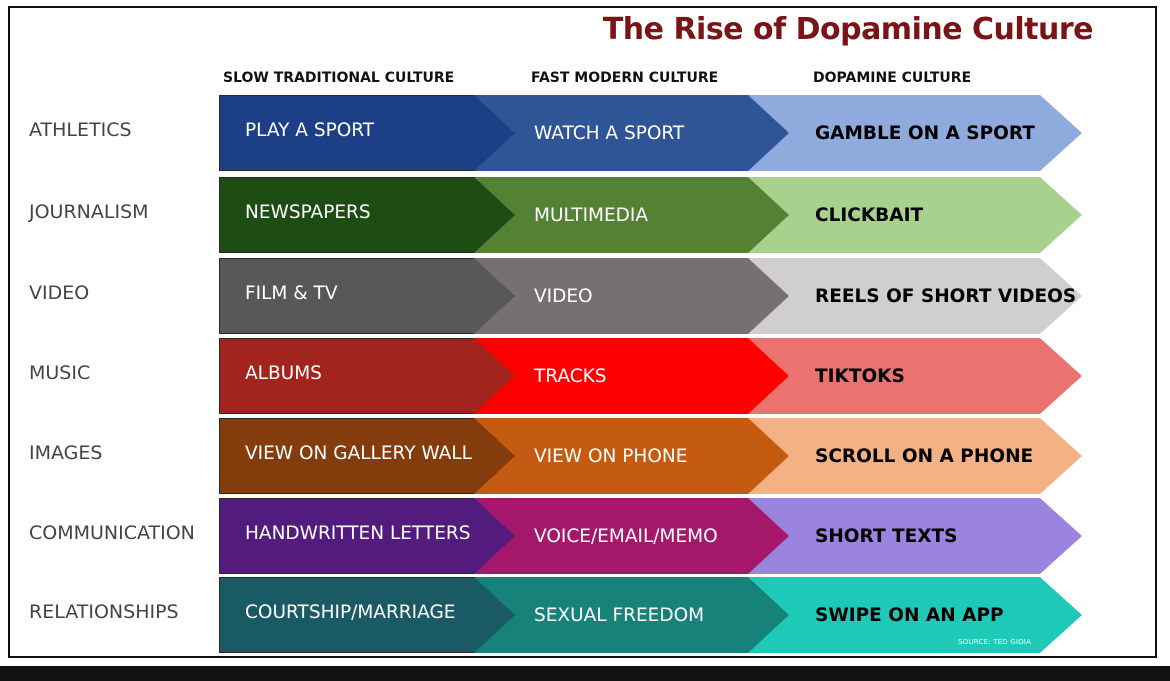 This screenshot has height=681, width=1170. Describe the element at coordinates (860, 376) in the screenshot. I see `chevron-text: TIKTOKS` at that location.